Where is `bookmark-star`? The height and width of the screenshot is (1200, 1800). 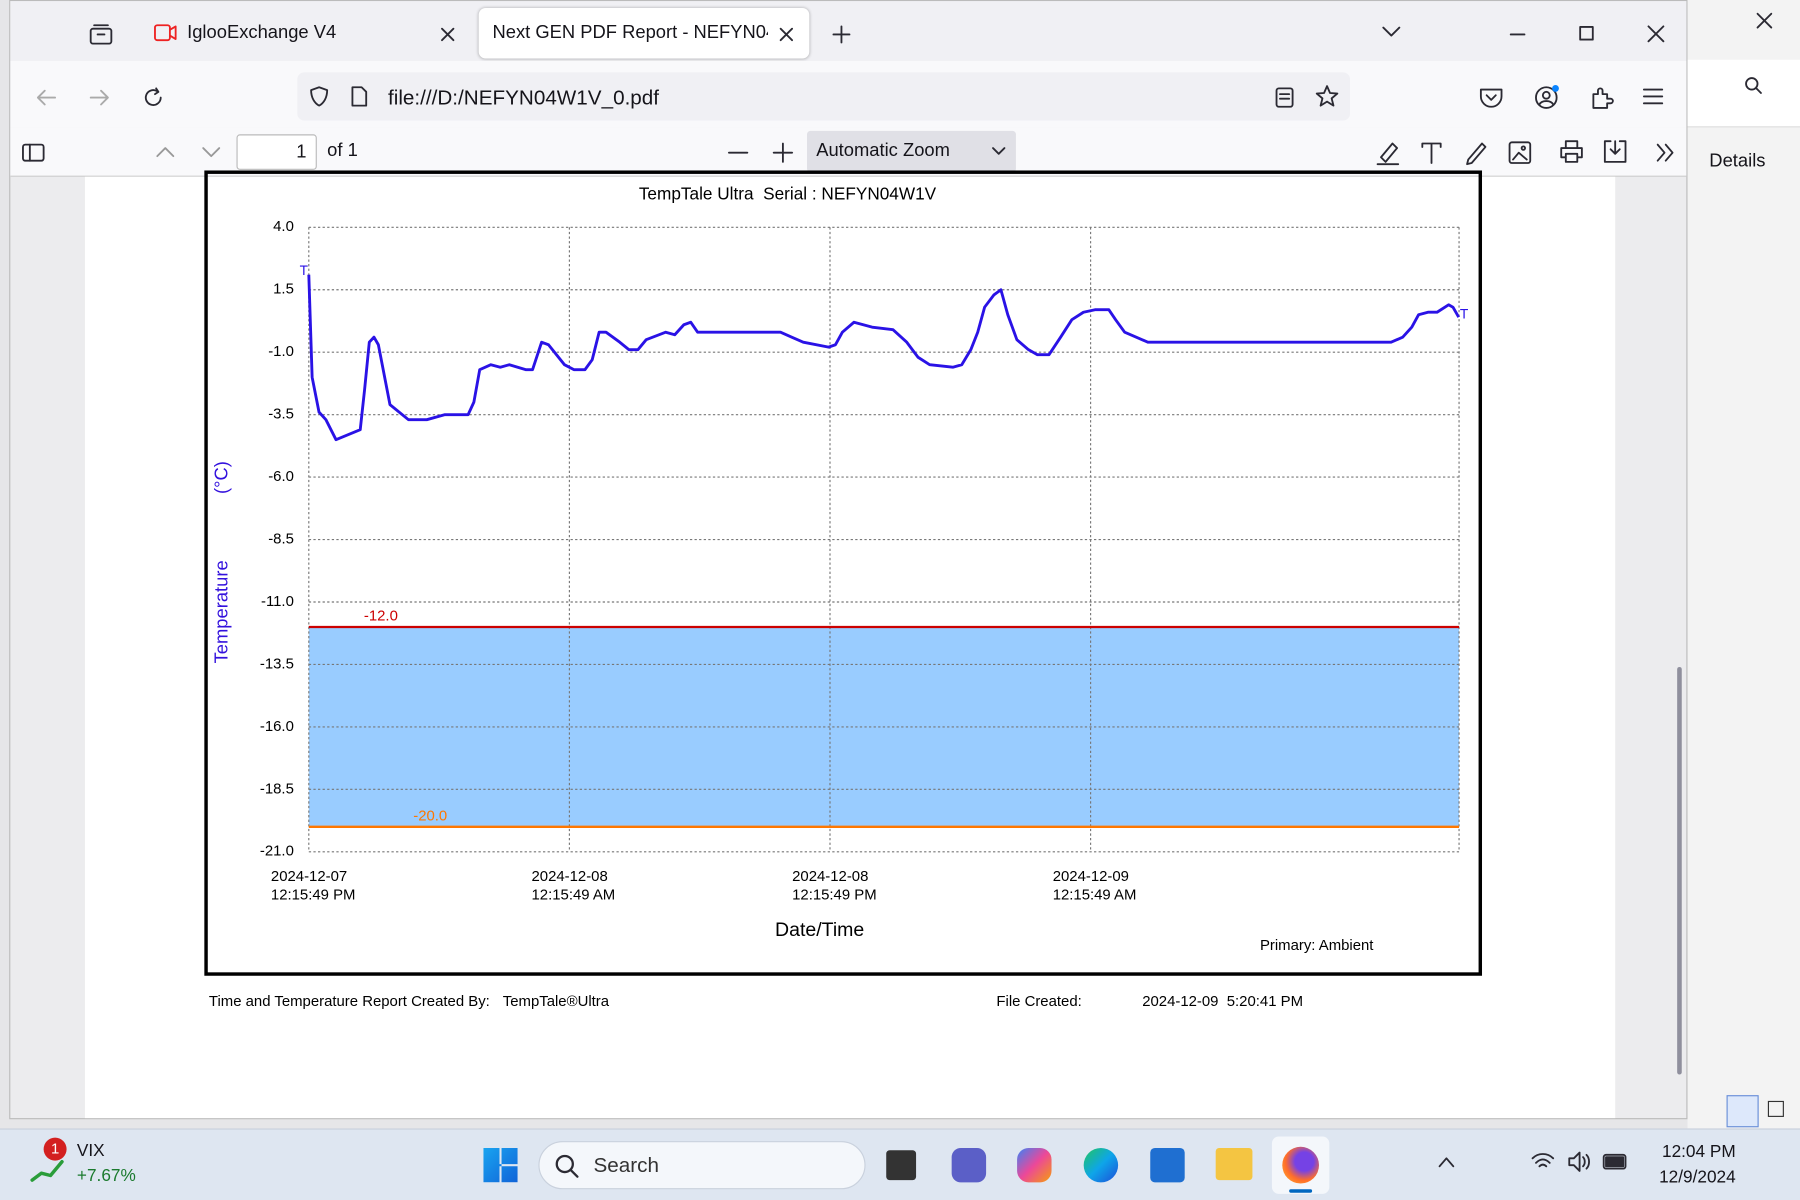 bookmark-star is located at coordinates (1327, 96).